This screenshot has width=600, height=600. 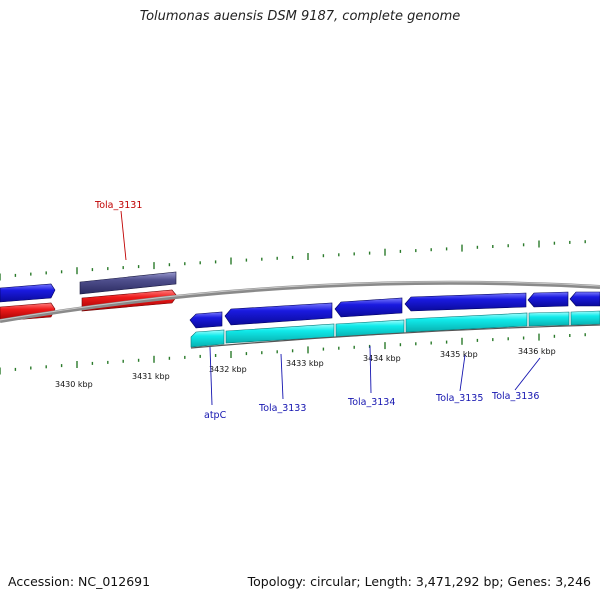 What do you see at coordinates (585, 318) in the screenshot?
I see `feature-rna-right-edge` at bounding box center [585, 318].